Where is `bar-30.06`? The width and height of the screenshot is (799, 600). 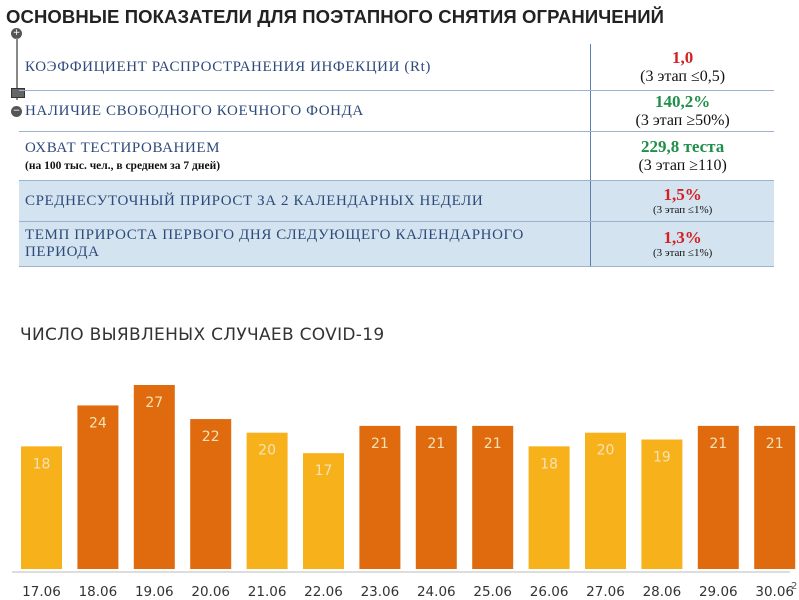
bar-30.06 is located at coordinates (775, 497).